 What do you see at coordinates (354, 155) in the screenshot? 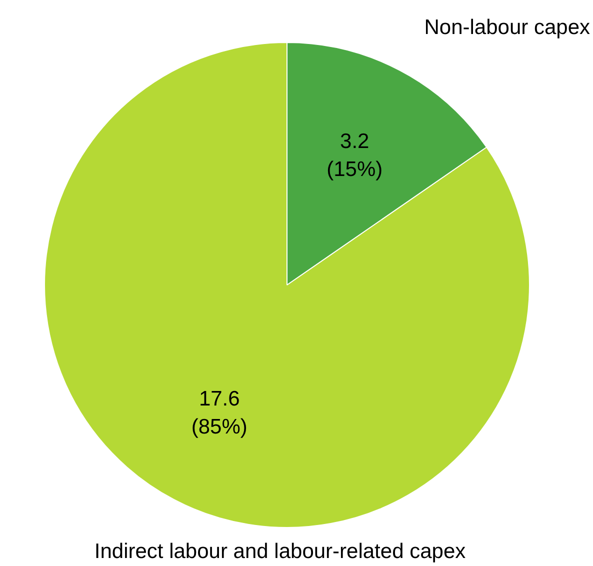
I see `data-label: 3.2 (15%)` at bounding box center [354, 155].